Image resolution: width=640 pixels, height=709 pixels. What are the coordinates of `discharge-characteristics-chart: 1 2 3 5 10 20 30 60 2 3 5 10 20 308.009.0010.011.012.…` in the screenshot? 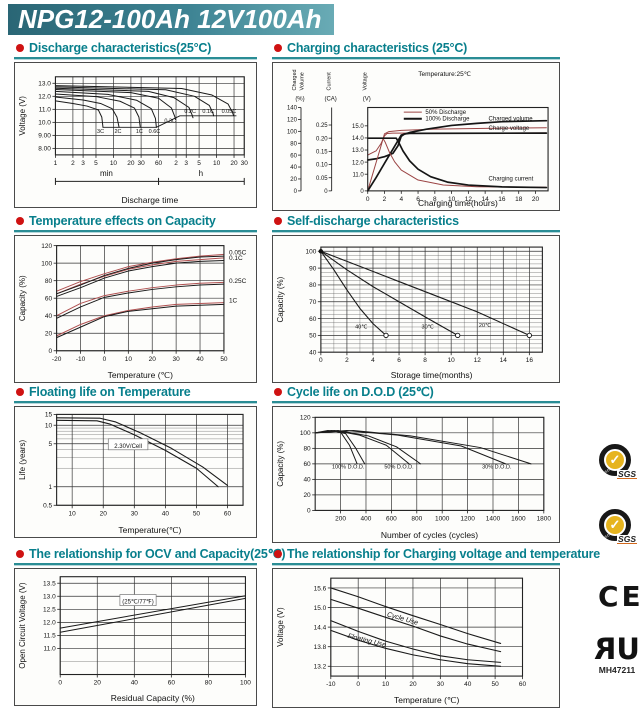 It's located at (133, 140).